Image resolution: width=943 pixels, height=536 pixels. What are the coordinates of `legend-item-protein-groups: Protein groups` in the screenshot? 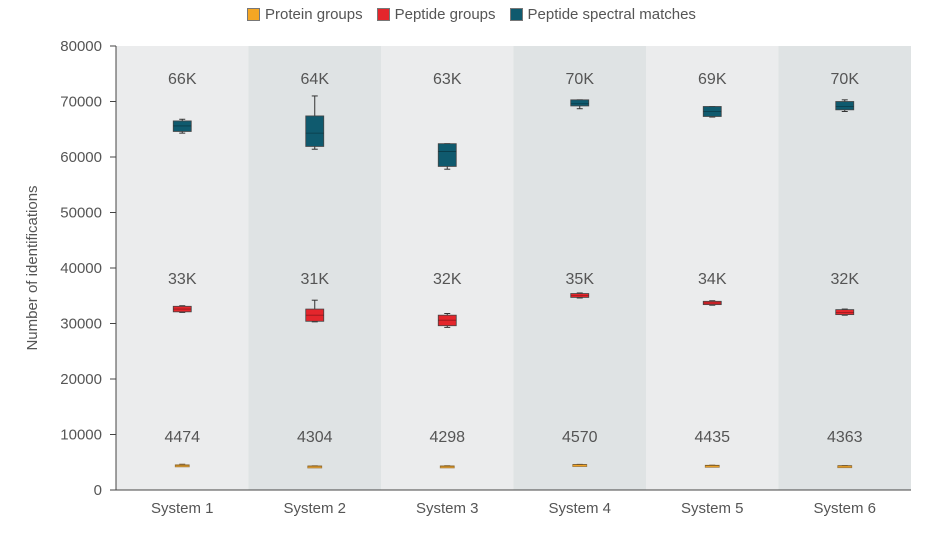 It's located at (305, 14).